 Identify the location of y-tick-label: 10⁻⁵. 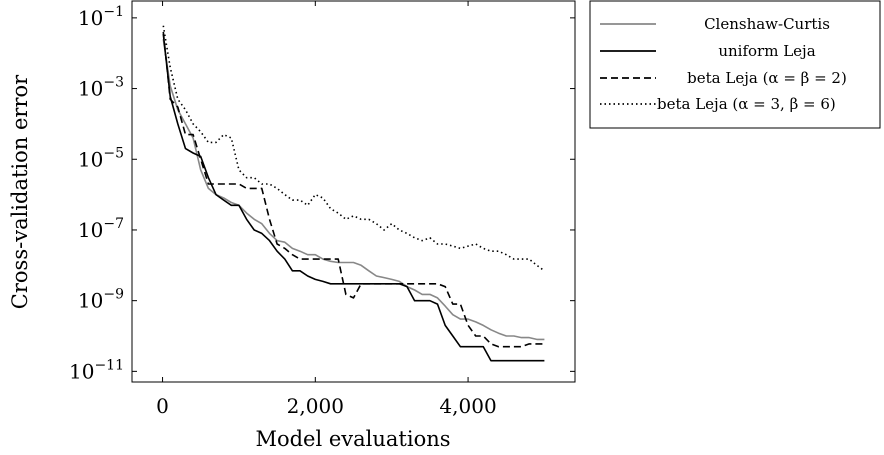
(101, 158).